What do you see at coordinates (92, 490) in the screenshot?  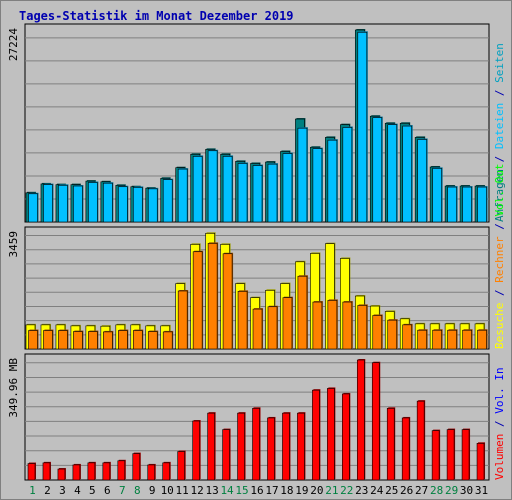 I see `x-tick-label: 5` at bounding box center [92, 490].